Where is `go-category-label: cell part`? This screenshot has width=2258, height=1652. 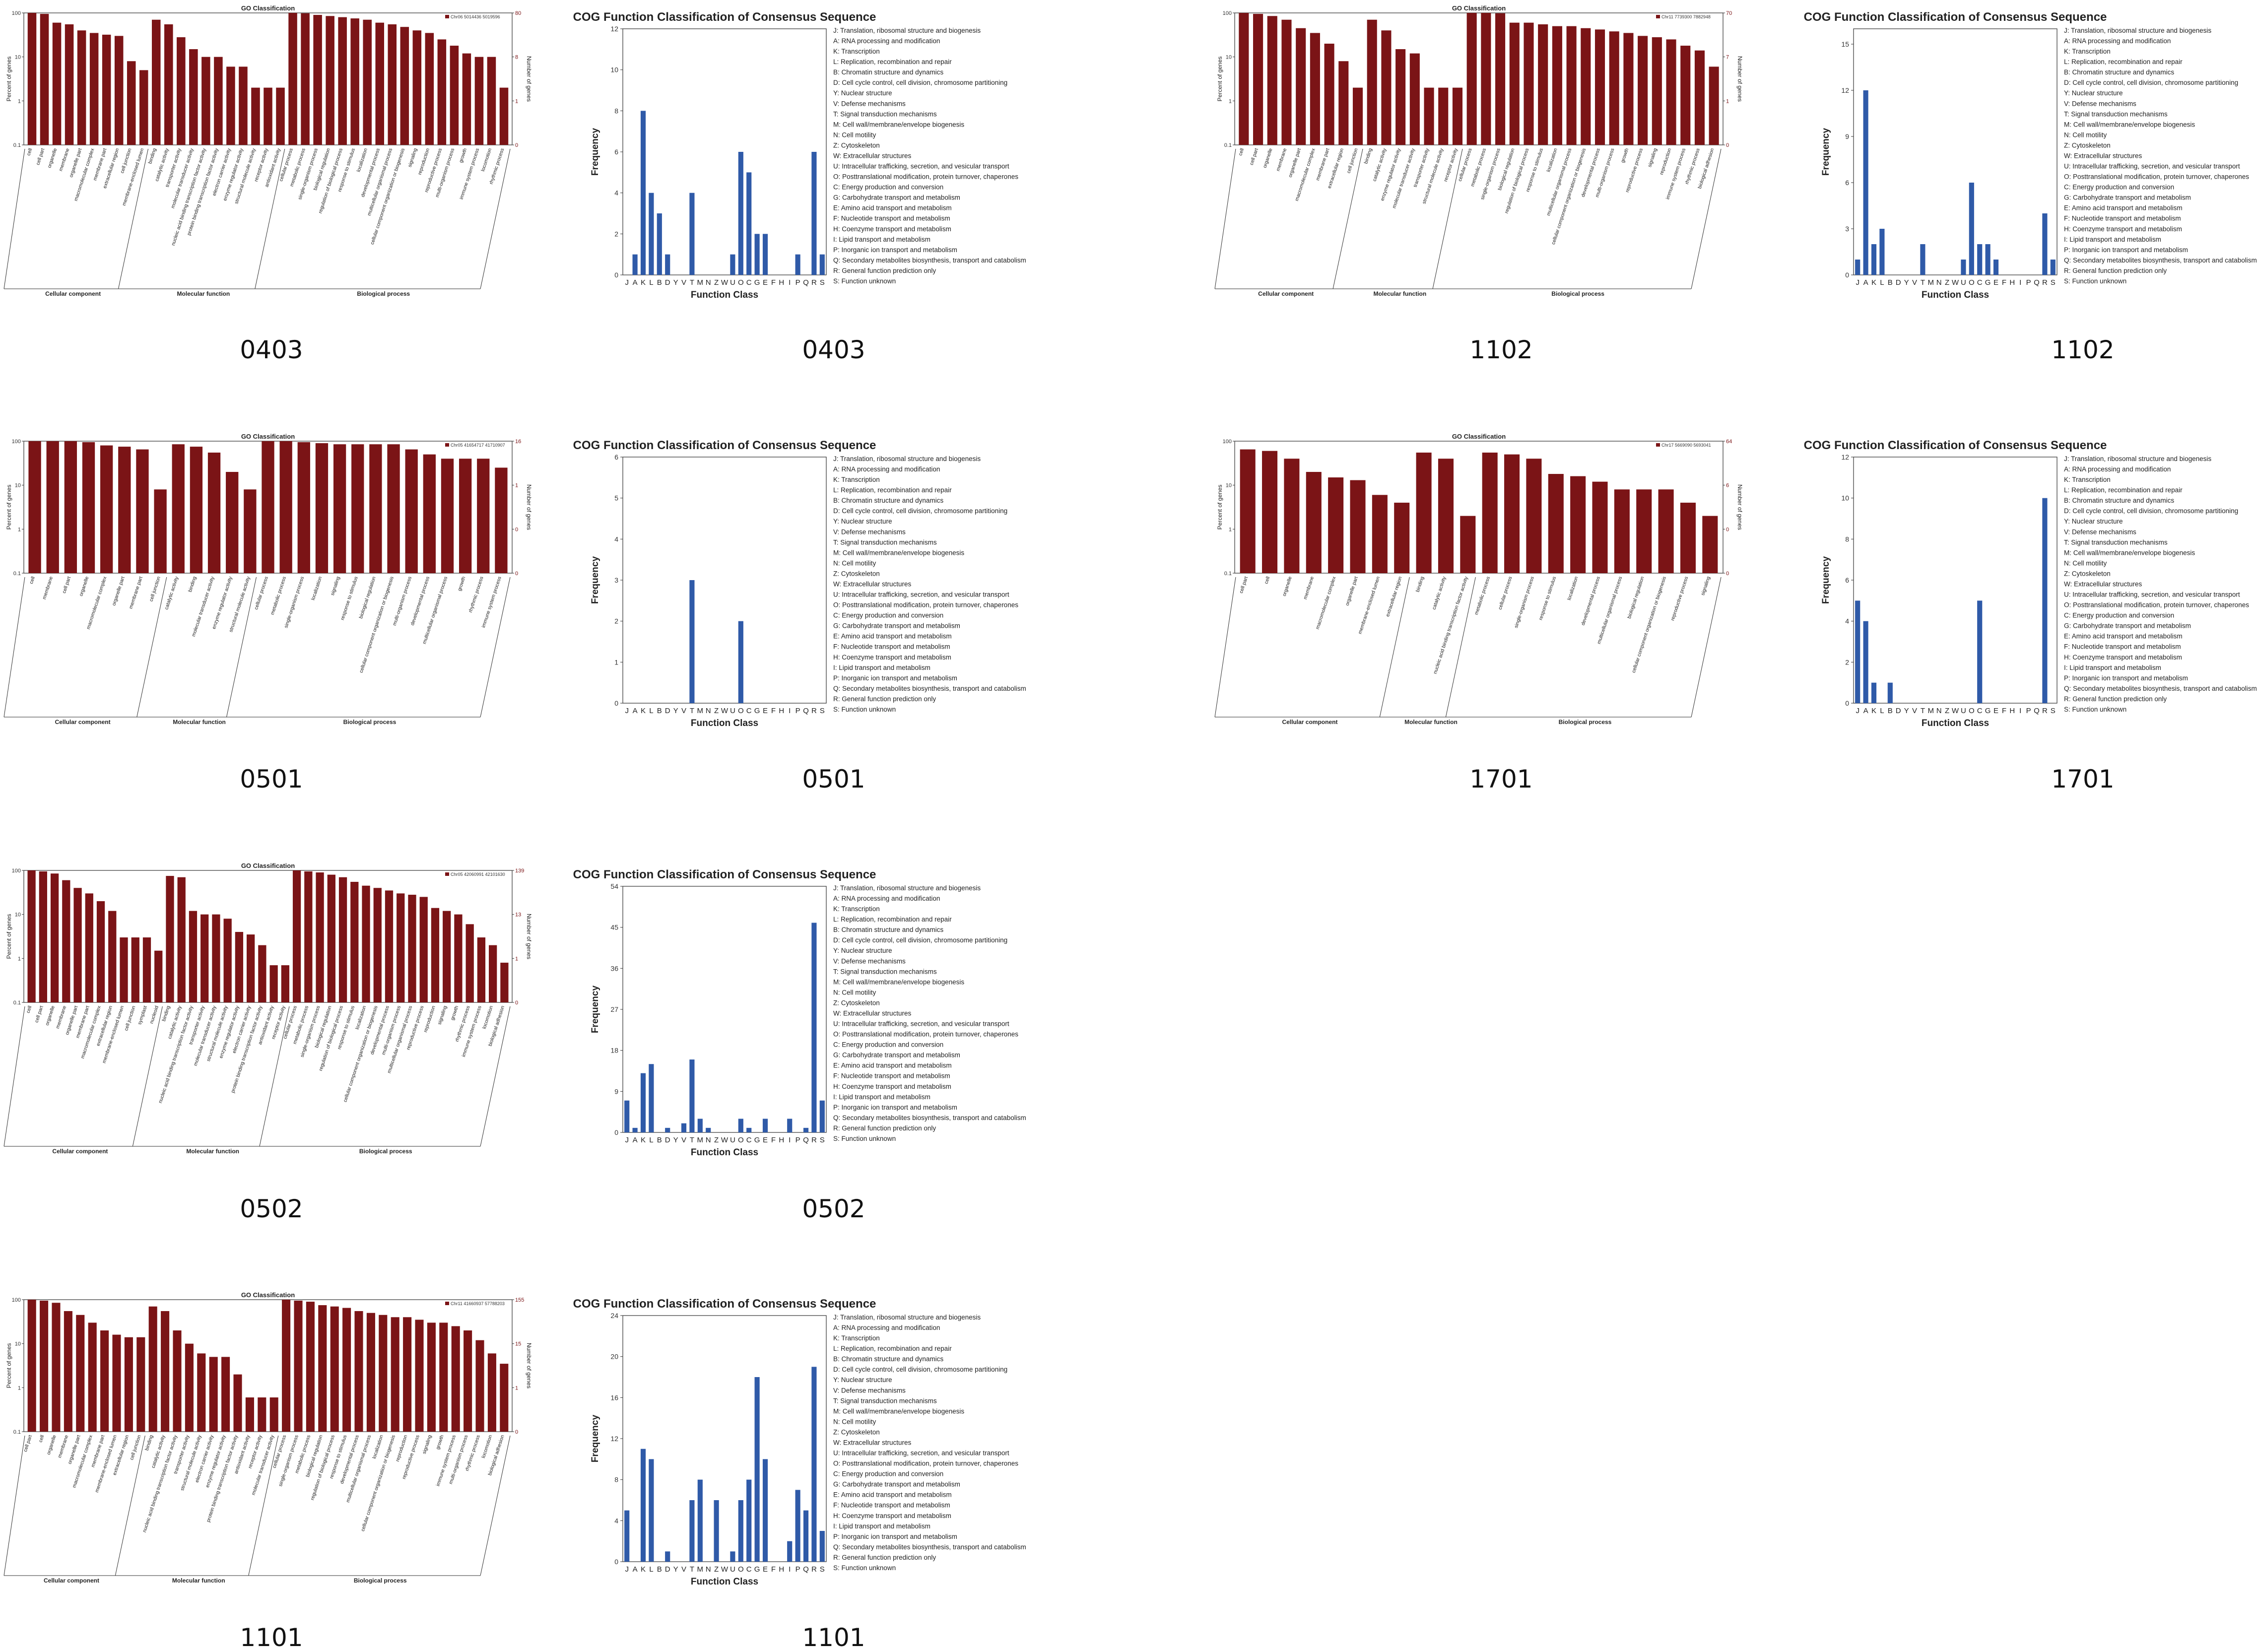 go-category-label: cell part is located at coordinates (28, 1443).